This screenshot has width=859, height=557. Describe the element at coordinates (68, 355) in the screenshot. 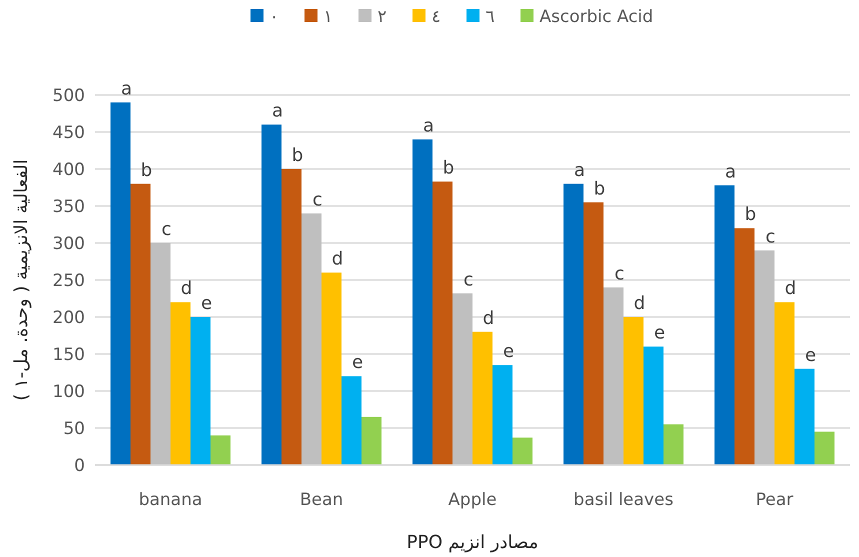

I see `y-tick-label: 150` at that location.